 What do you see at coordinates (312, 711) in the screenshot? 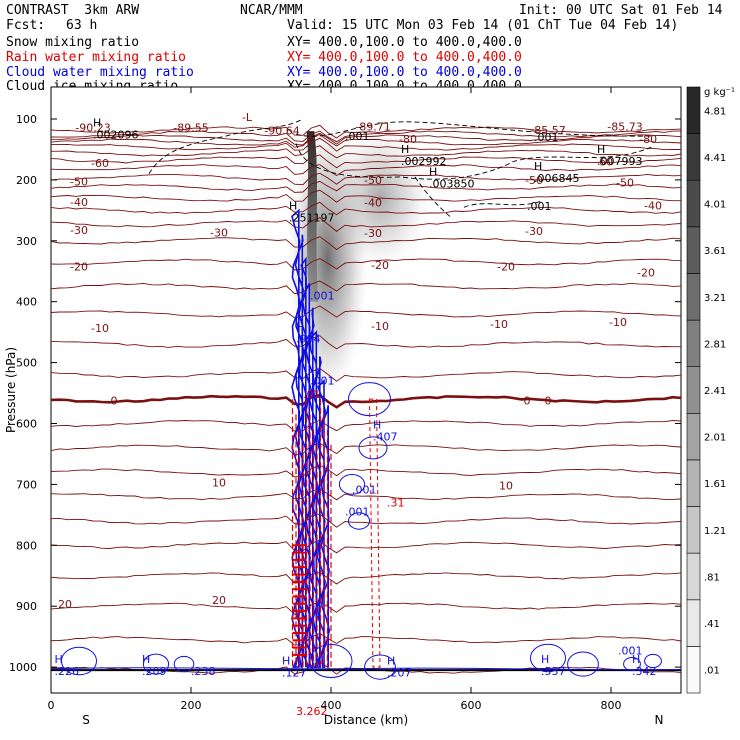
I see `extremum-value: 3.262` at bounding box center [312, 711].